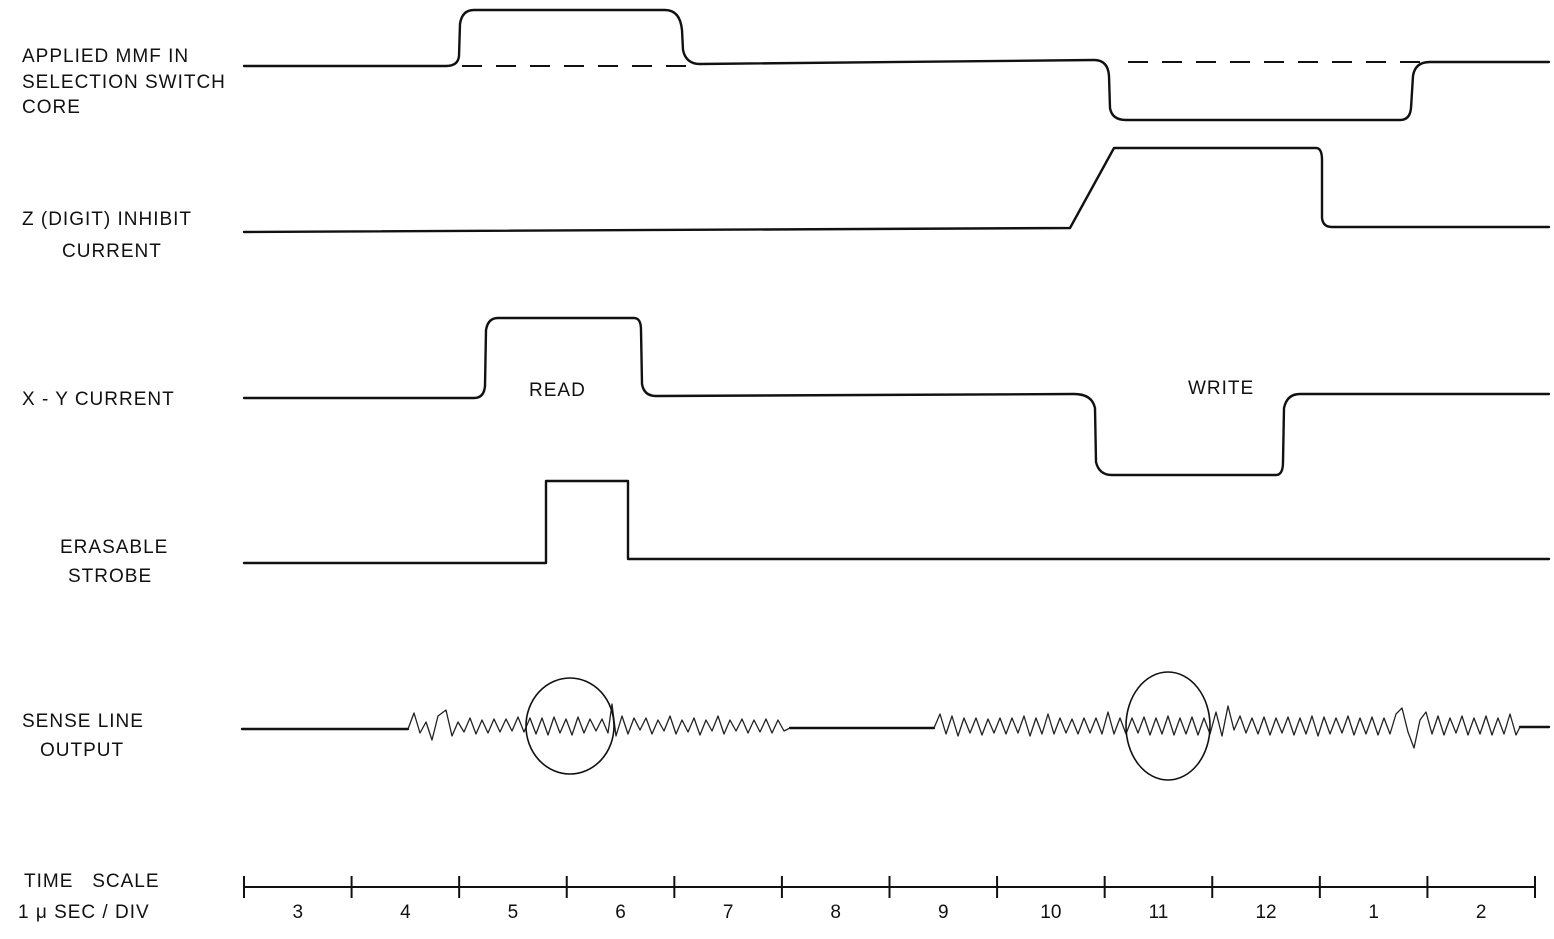  What do you see at coordinates (92, 881) in the screenshot?
I see `time-scale-label-line-1: TIME SCALE` at bounding box center [92, 881].